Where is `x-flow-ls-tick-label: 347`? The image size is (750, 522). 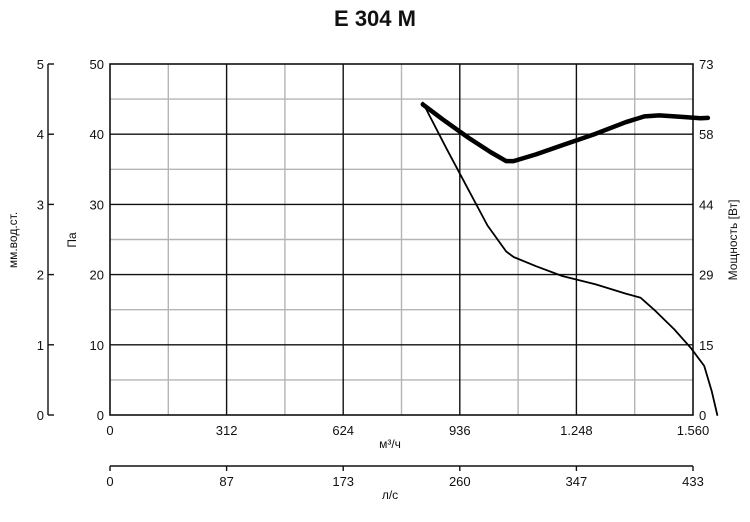
x-flow-ls-tick-label: 347 is located at coordinates (577, 481).